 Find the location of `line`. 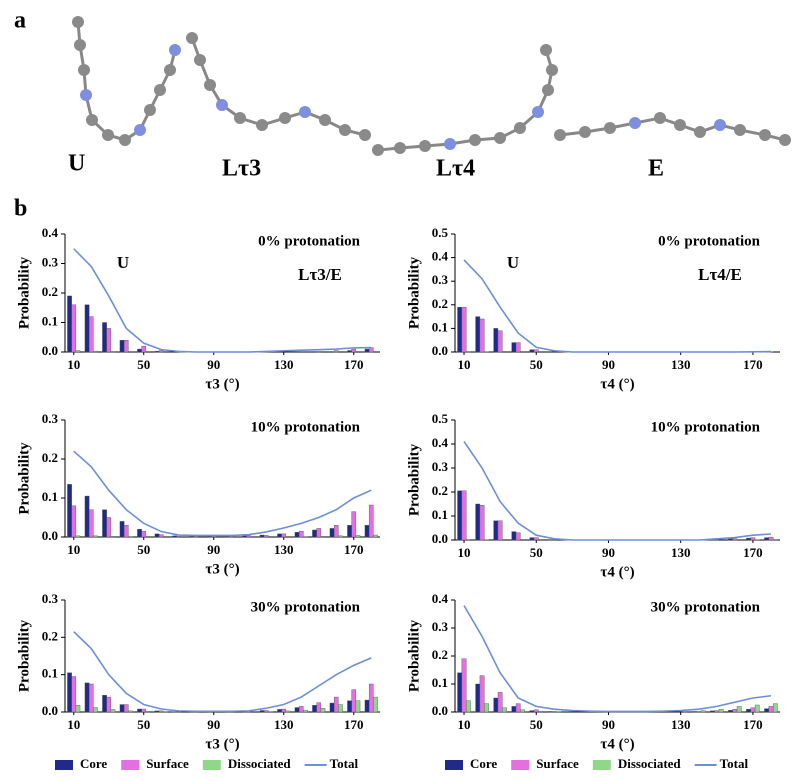

line is located at coordinates (222, 493).